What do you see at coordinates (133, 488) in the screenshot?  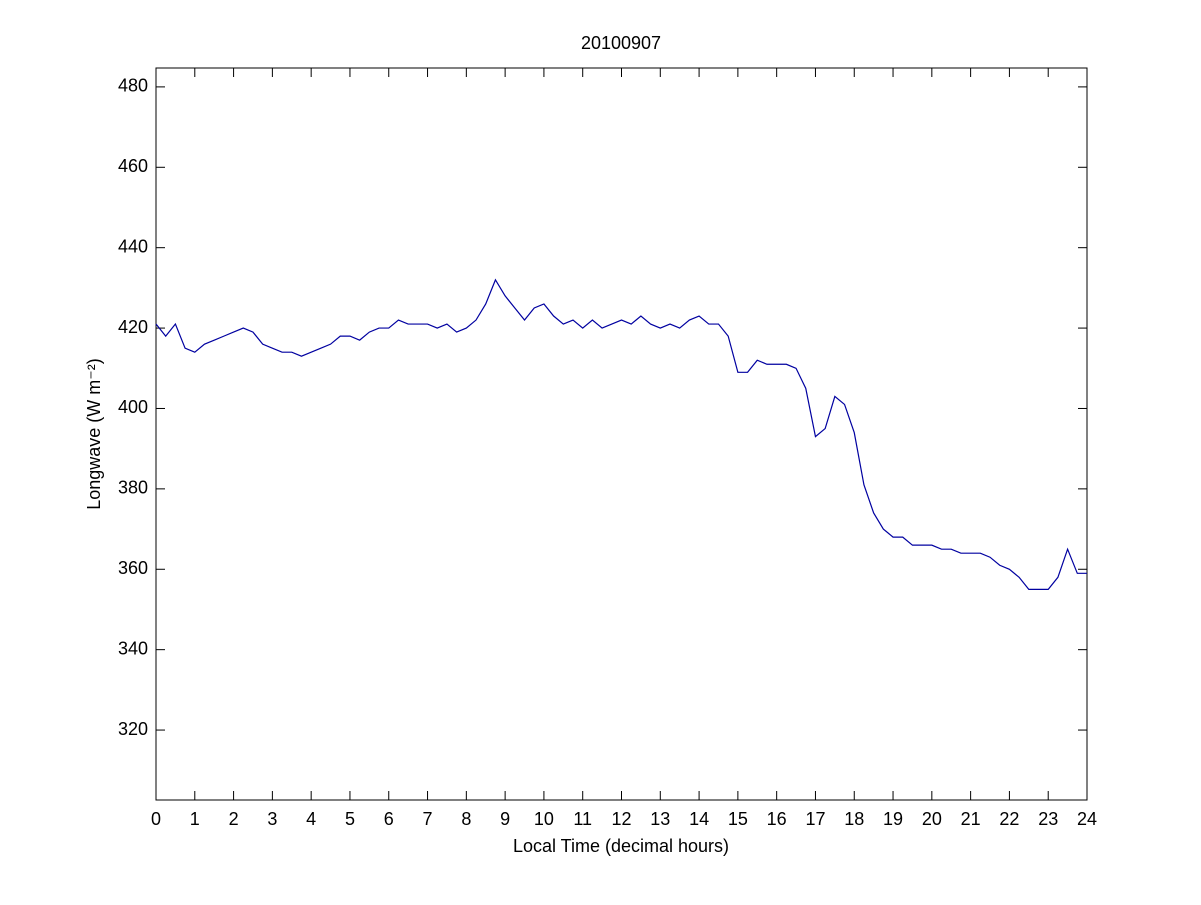 I see `y-tick-label: 380` at bounding box center [133, 488].